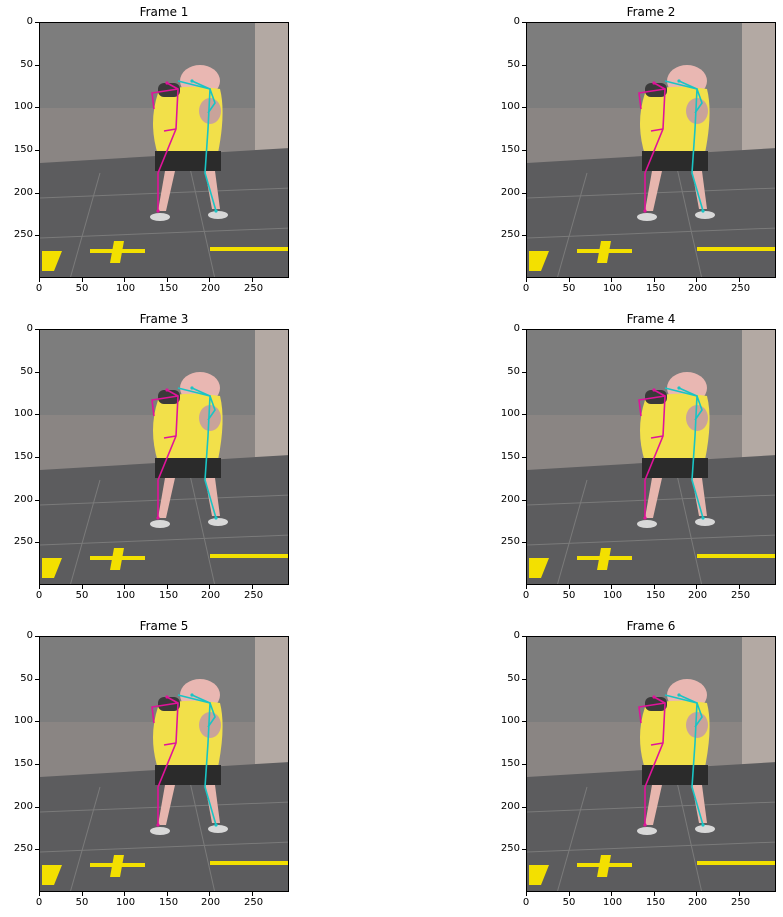 The width and height of the screenshot is (783, 917). I want to click on frame-title: Frame 4, so click(651, 319).